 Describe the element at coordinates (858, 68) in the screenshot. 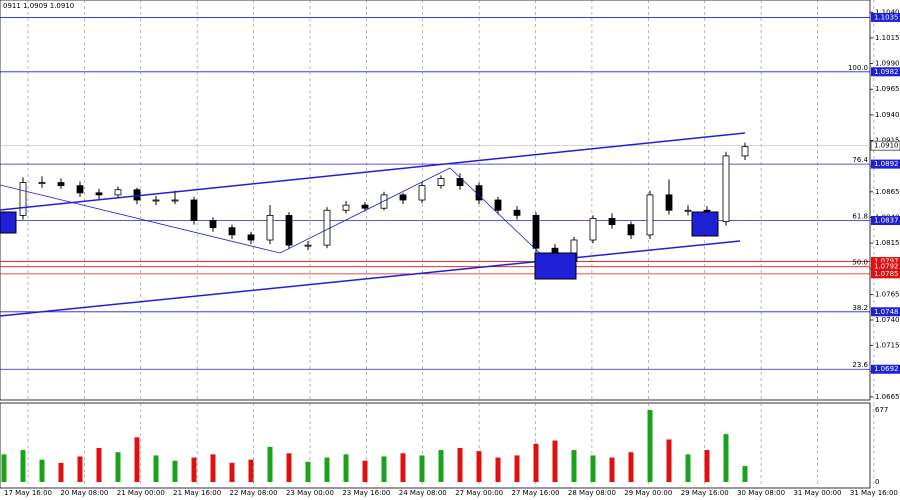

I see `level-label: 100.0` at that location.